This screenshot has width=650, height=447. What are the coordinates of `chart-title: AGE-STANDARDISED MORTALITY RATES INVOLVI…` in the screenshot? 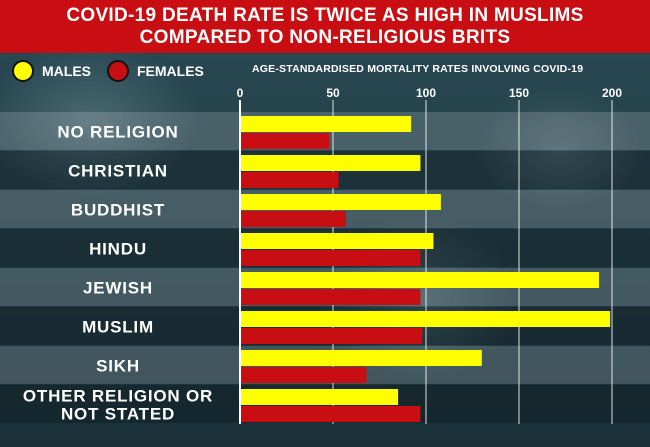 It's located at (418, 69).